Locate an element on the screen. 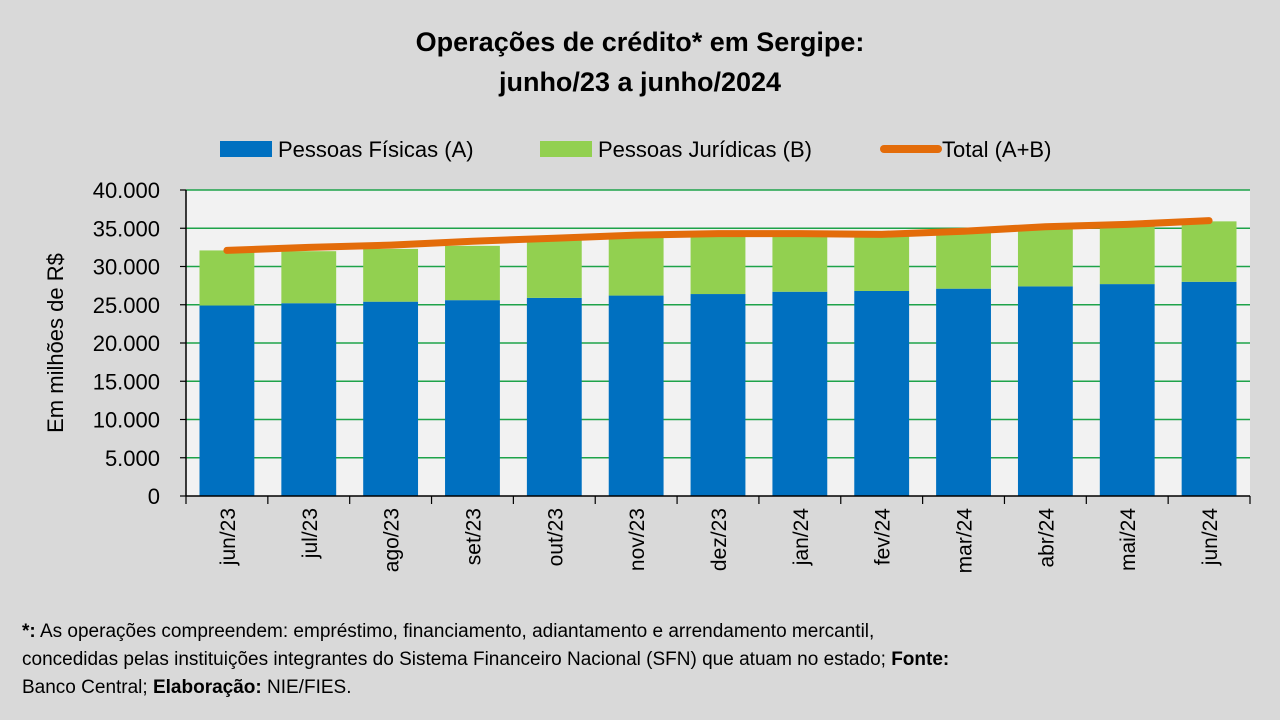  bar-pj-abr/24 is located at coordinates (1045, 257).